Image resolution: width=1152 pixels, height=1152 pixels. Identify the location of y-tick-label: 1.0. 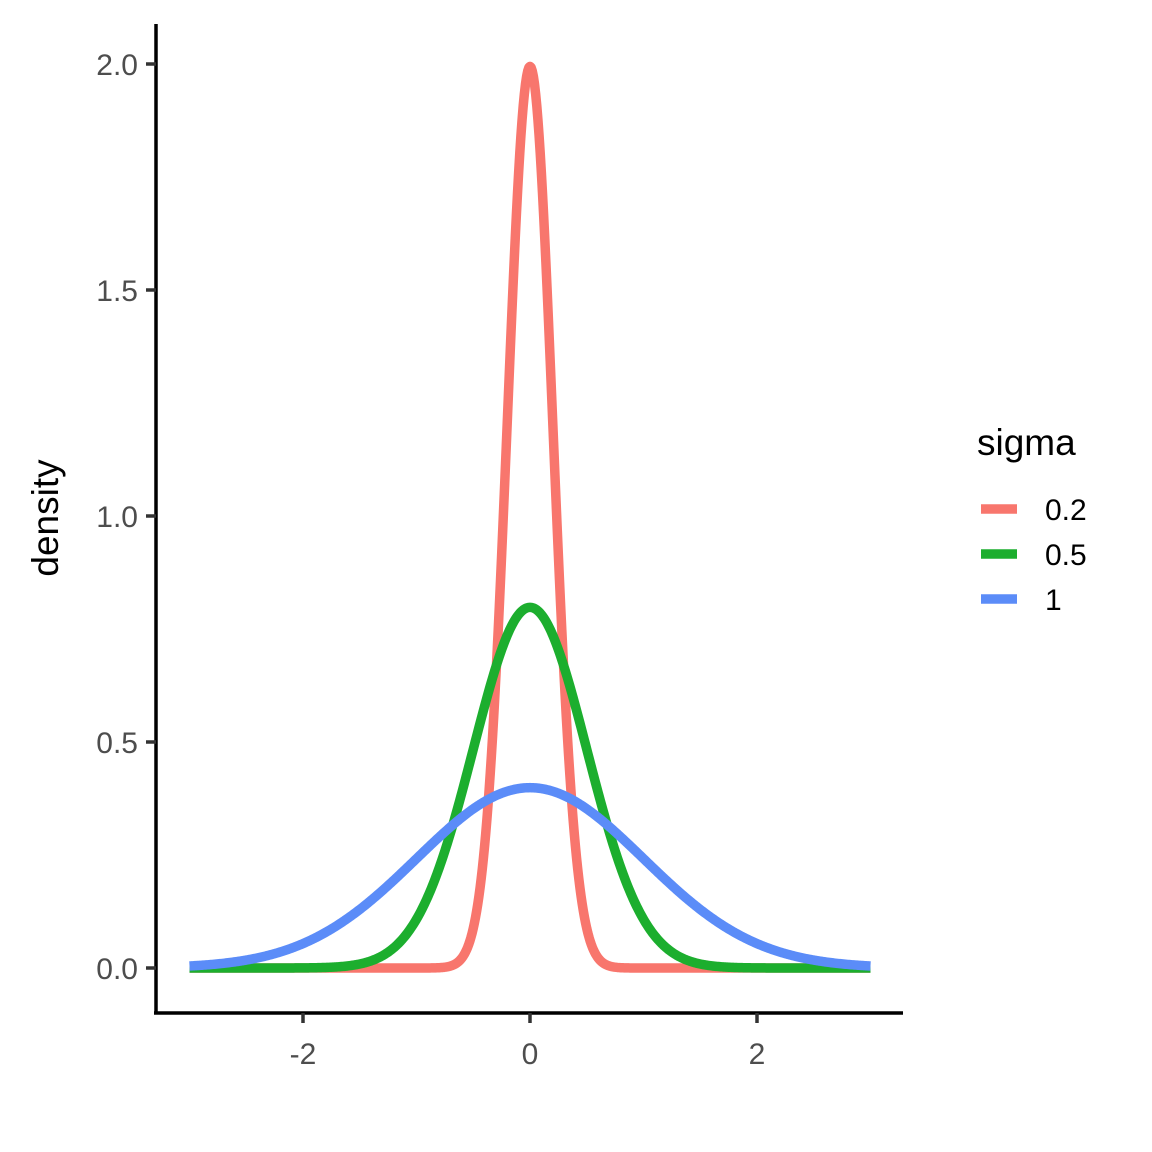
(117, 517).